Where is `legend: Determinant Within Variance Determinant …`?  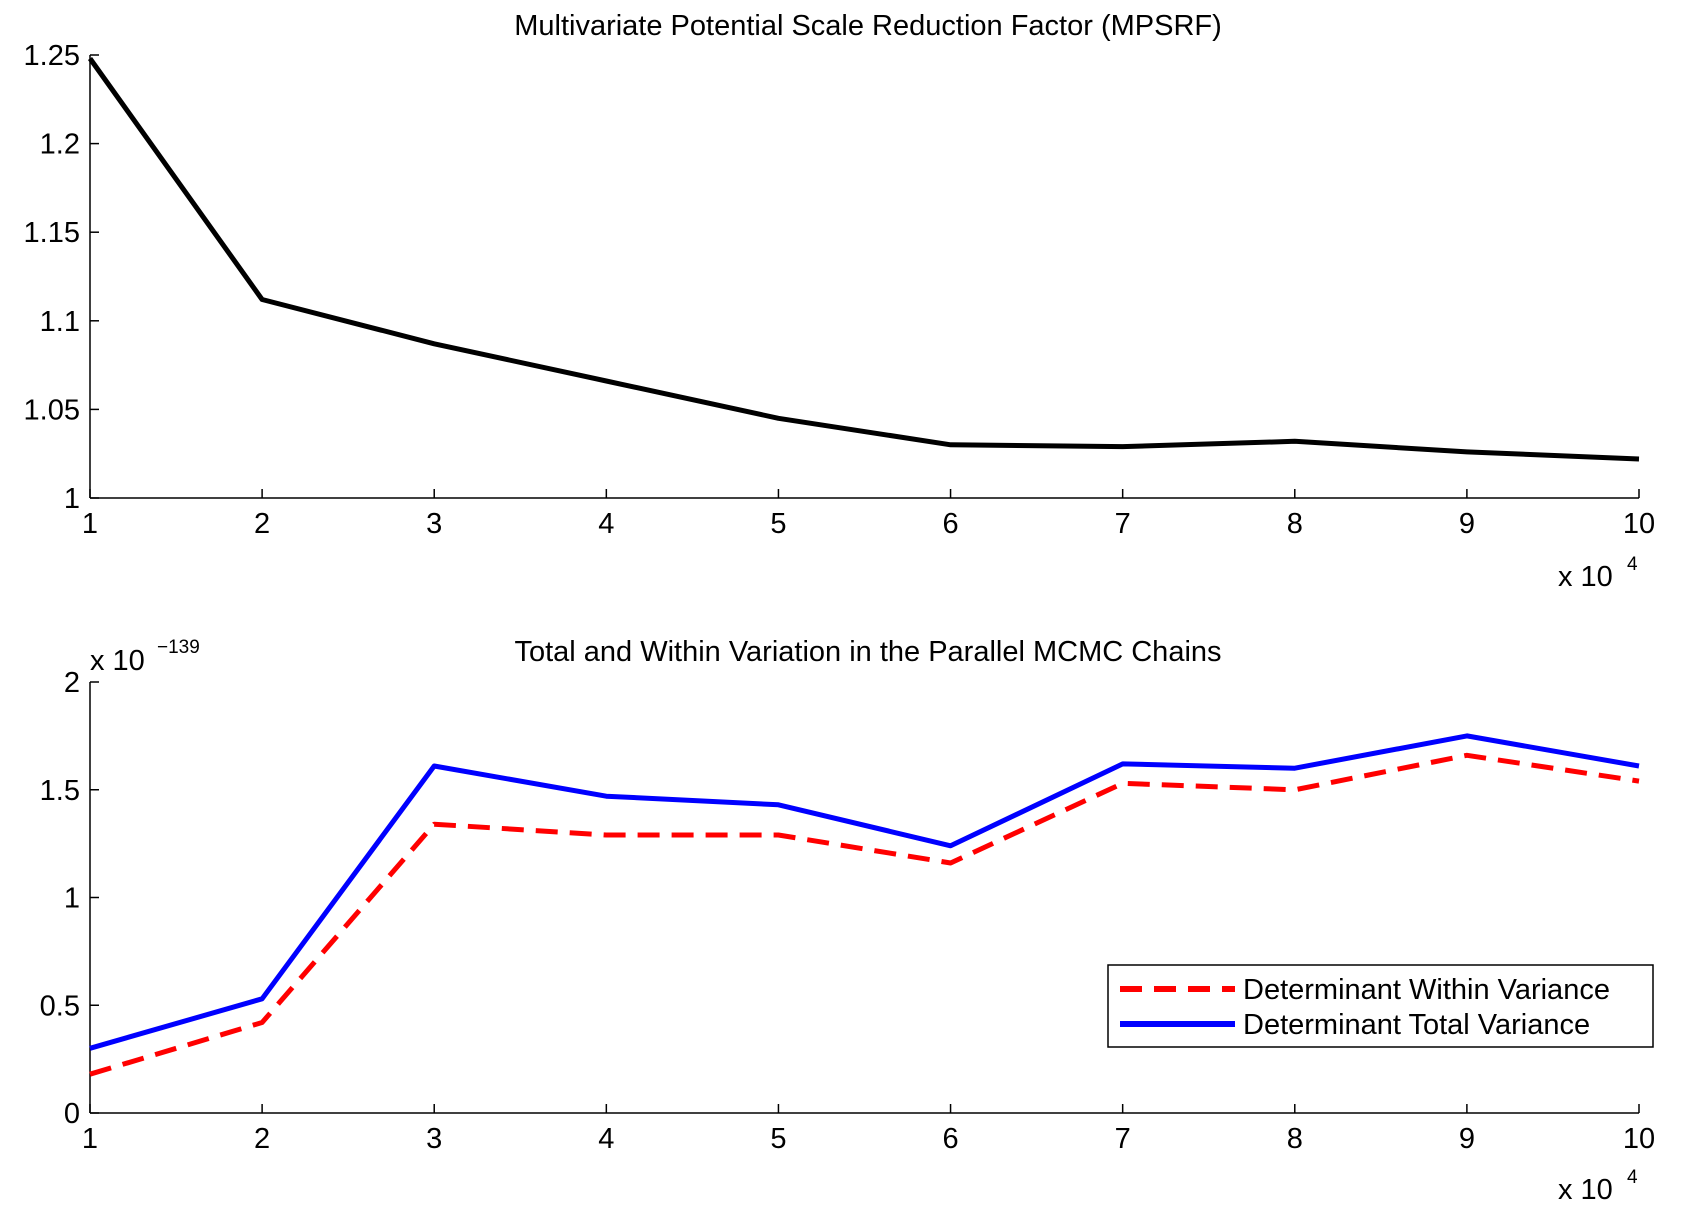
legend: Determinant Within Variance Determinant … is located at coordinates (1380, 1006).